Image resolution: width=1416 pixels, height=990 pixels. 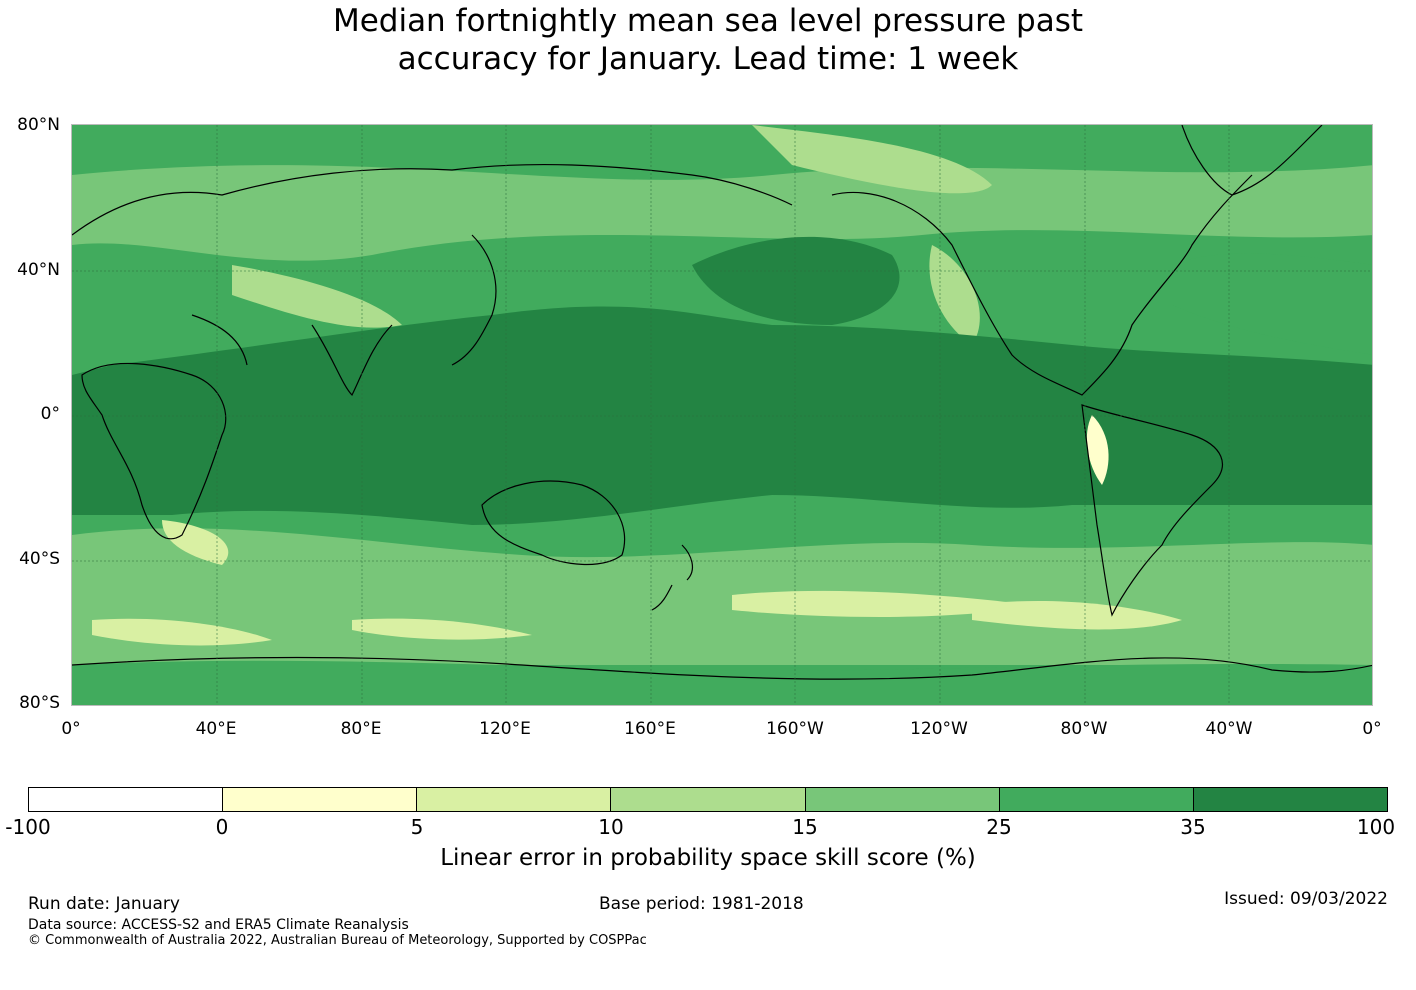 What do you see at coordinates (1376, 827) in the screenshot?
I see `colorbar-tick: 100` at bounding box center [1376, 827].